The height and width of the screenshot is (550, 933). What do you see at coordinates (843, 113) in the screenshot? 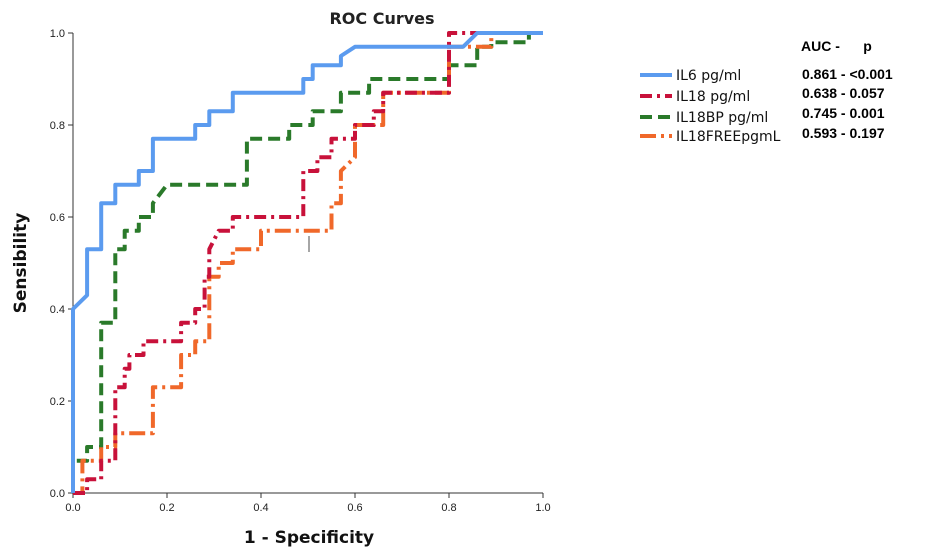
I see `stat-value: 0.745 - 0.001` at bounding box center [843, 113].